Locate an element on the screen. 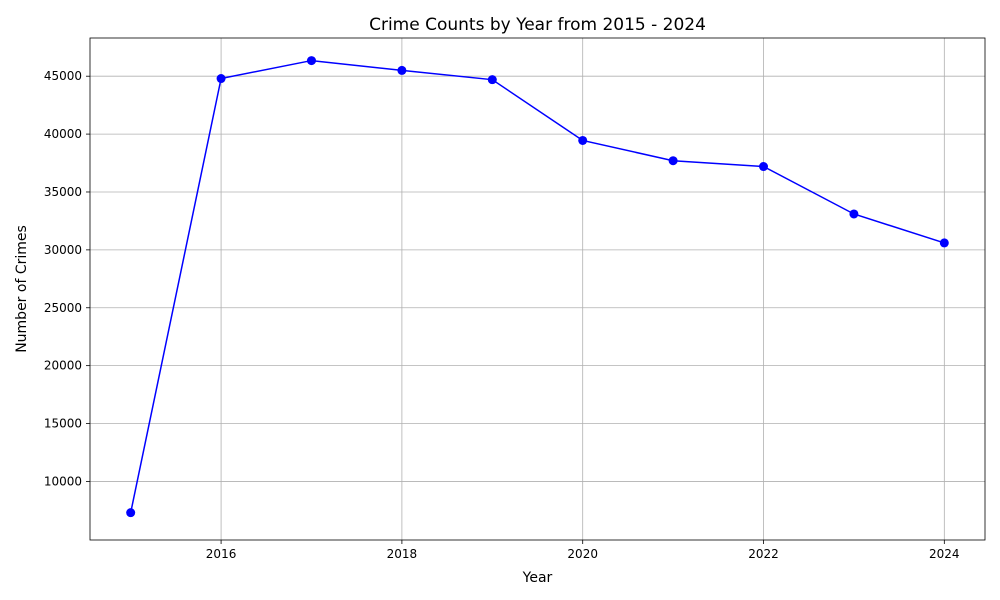  data-point-2016 is located at coordinates (221, 79).